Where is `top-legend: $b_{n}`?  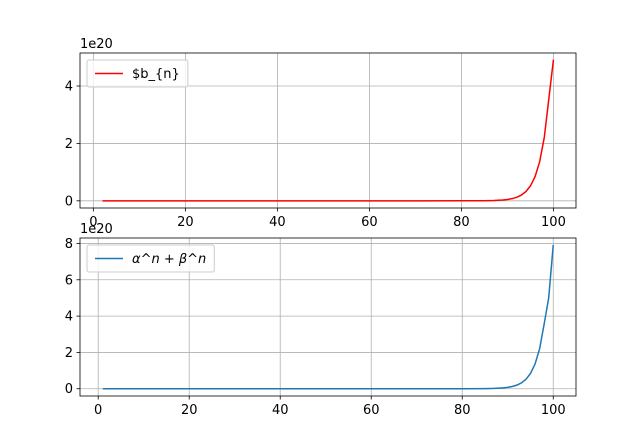 top-legend: $b_{n} is located at coordinates (137, 73).